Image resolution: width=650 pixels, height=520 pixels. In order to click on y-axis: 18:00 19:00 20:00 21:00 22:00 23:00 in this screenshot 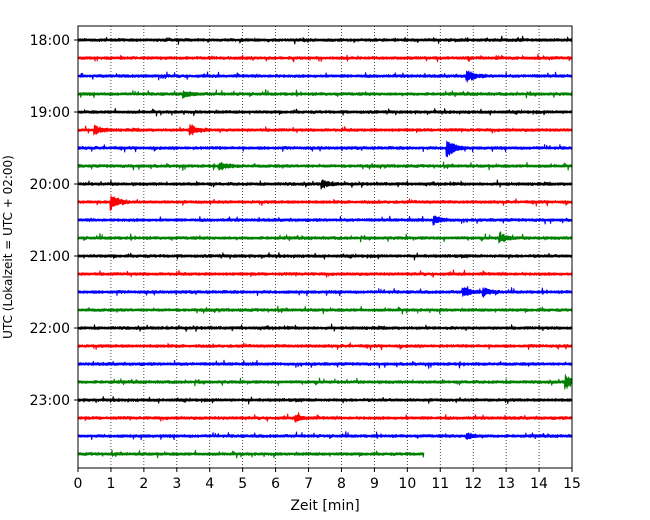, I will do `click(54, 221)`.